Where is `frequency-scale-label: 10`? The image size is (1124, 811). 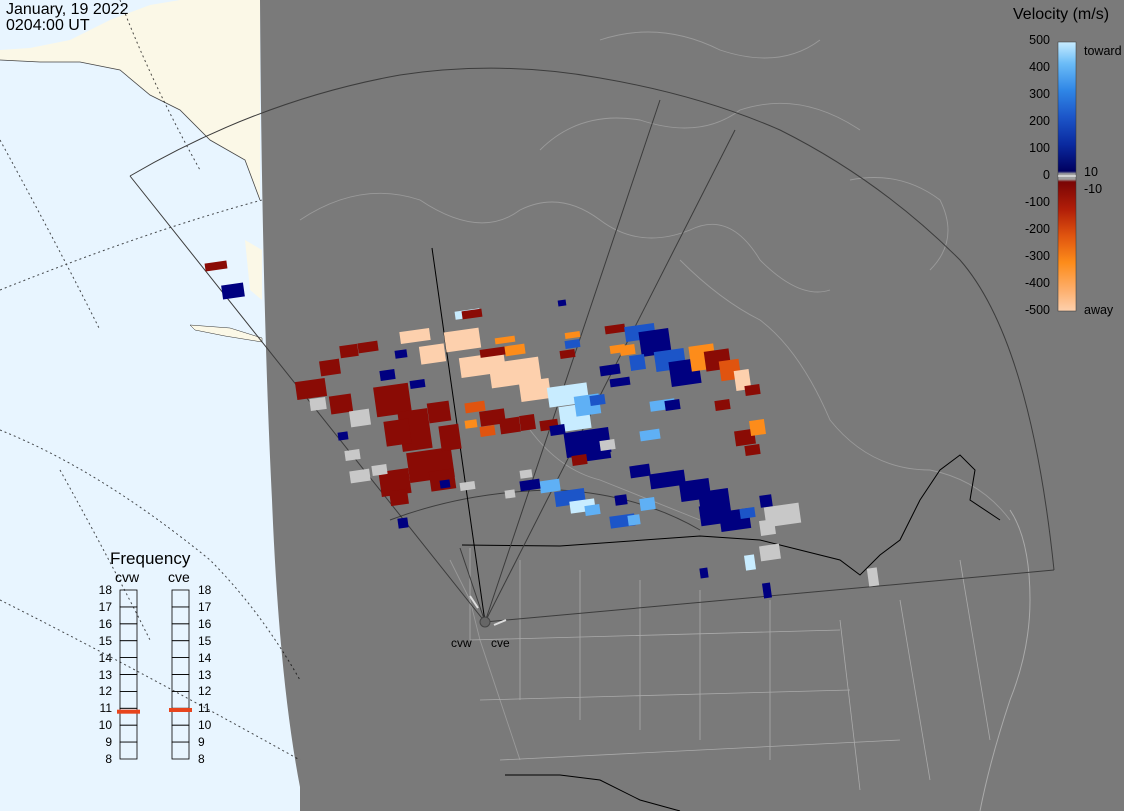
frequency-scale-label: 10 is located at coordinates (205, 725).